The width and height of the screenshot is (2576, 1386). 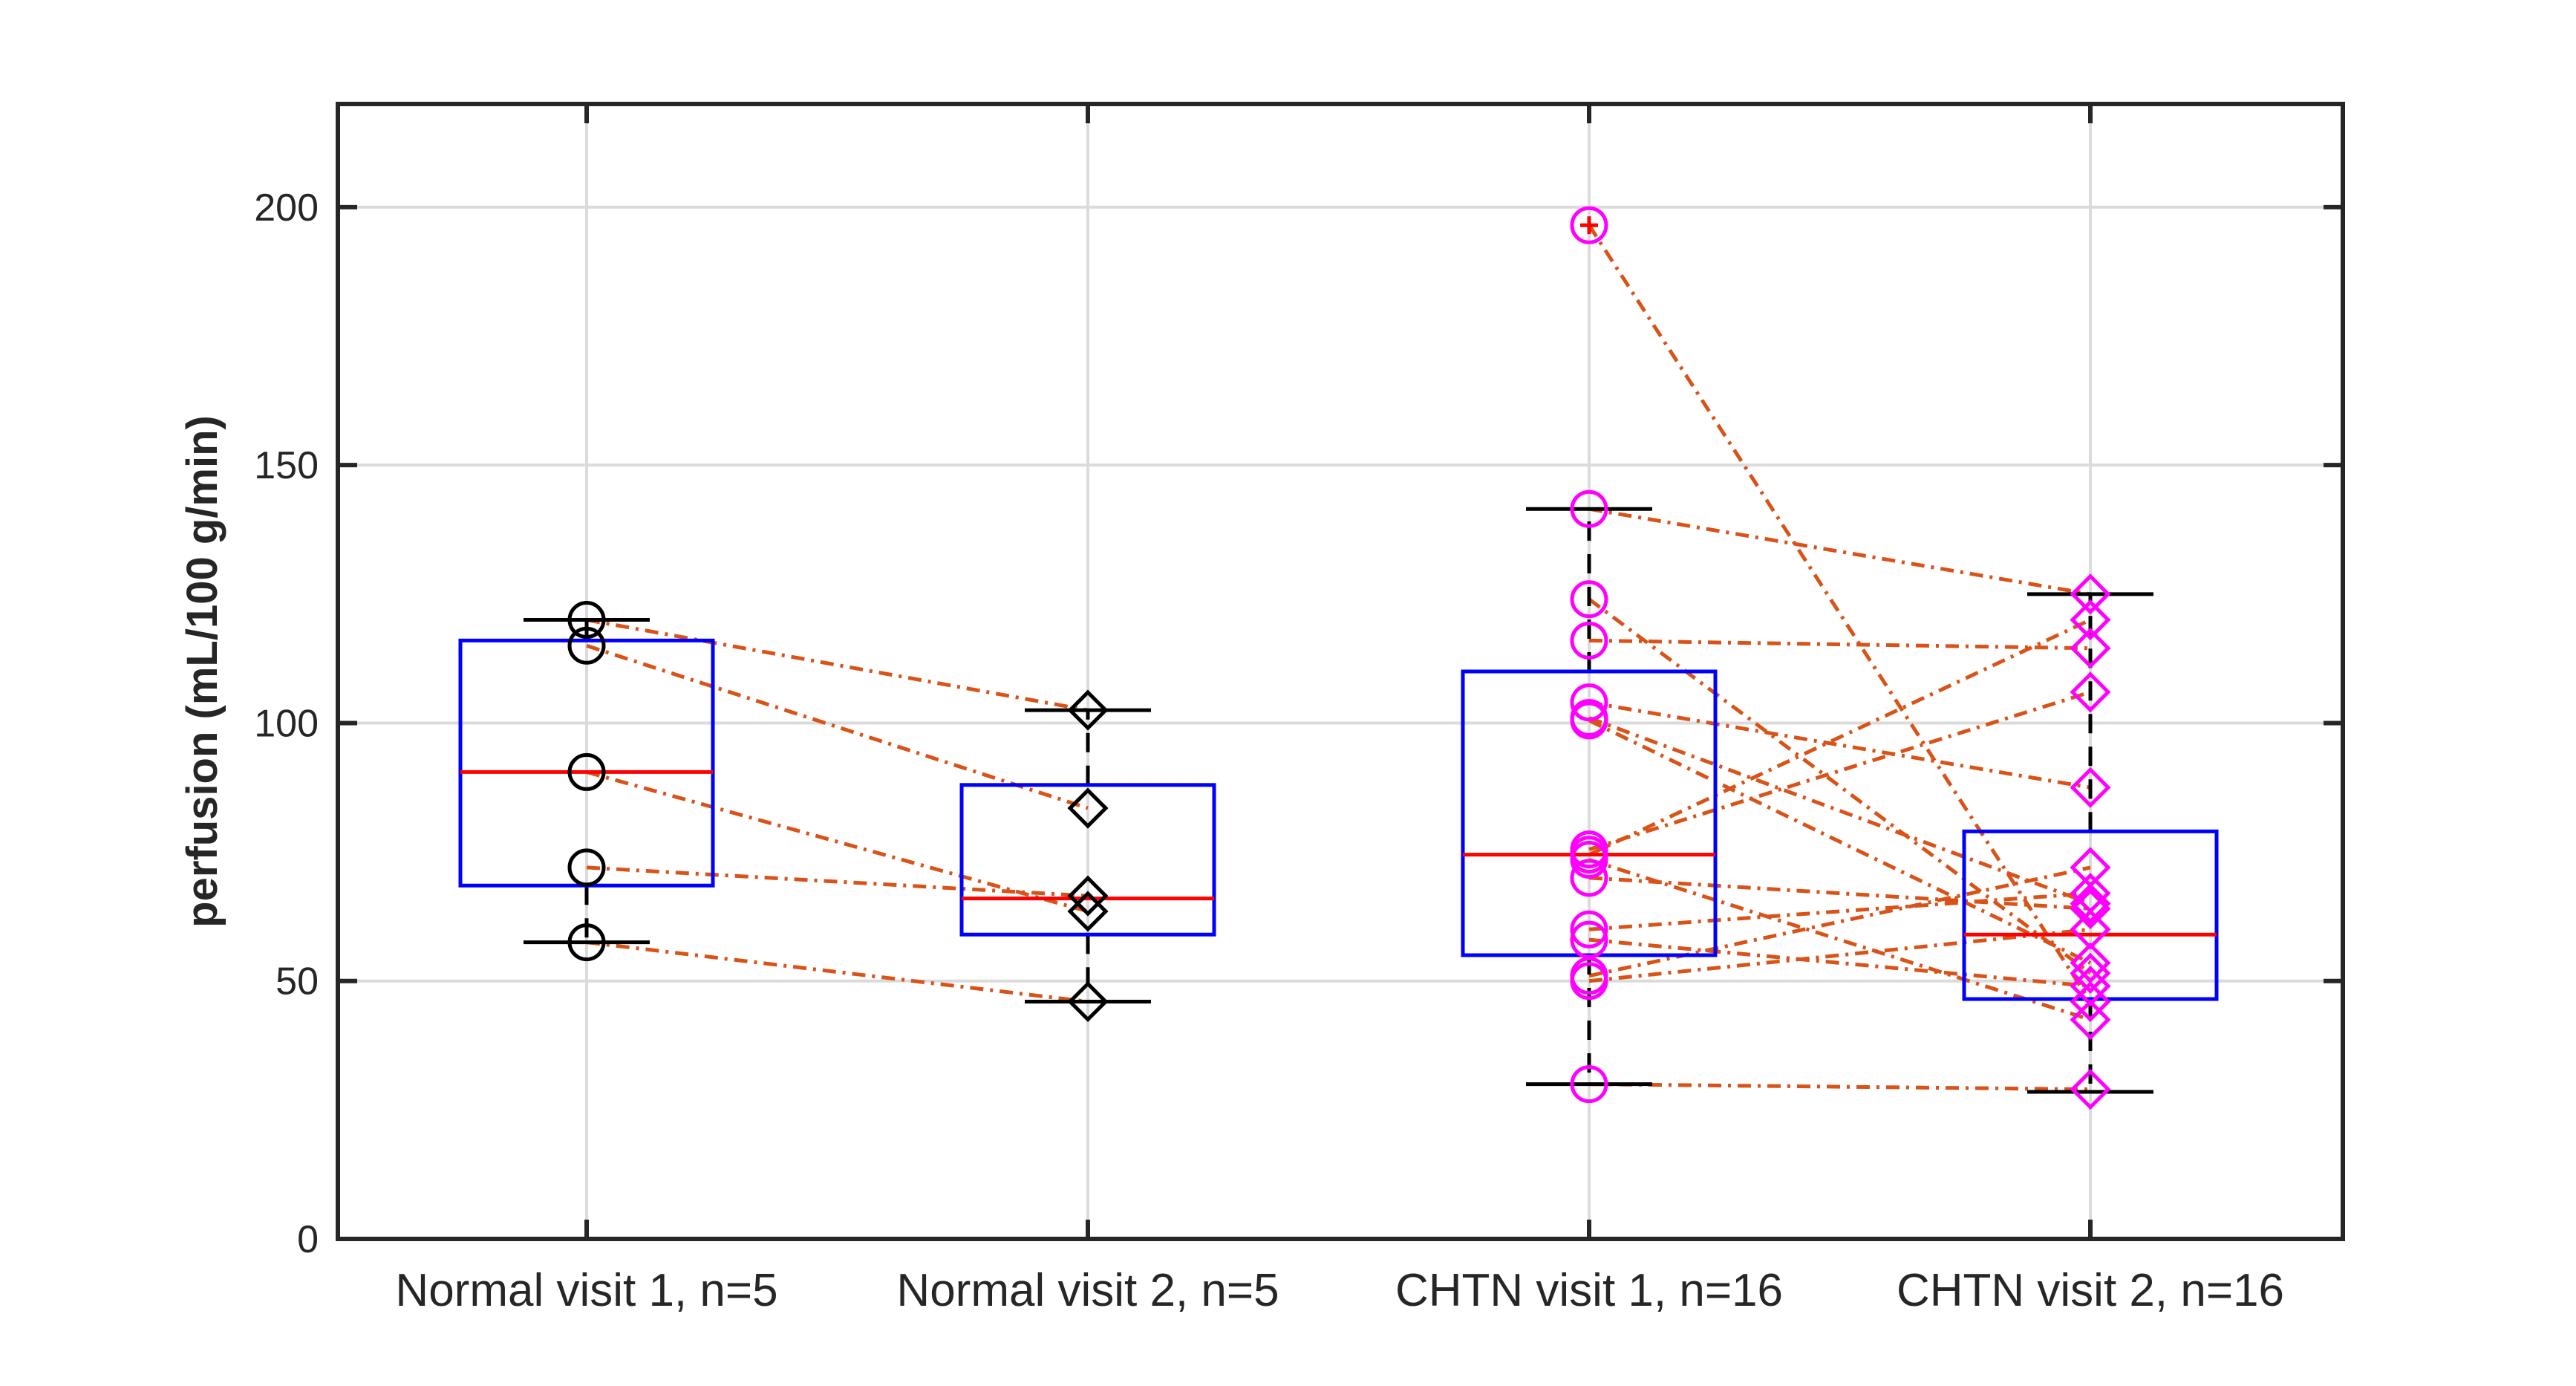 I want to click on y-axis-label: perfusion (mL/100 g/min), so click(x=202, y=672).